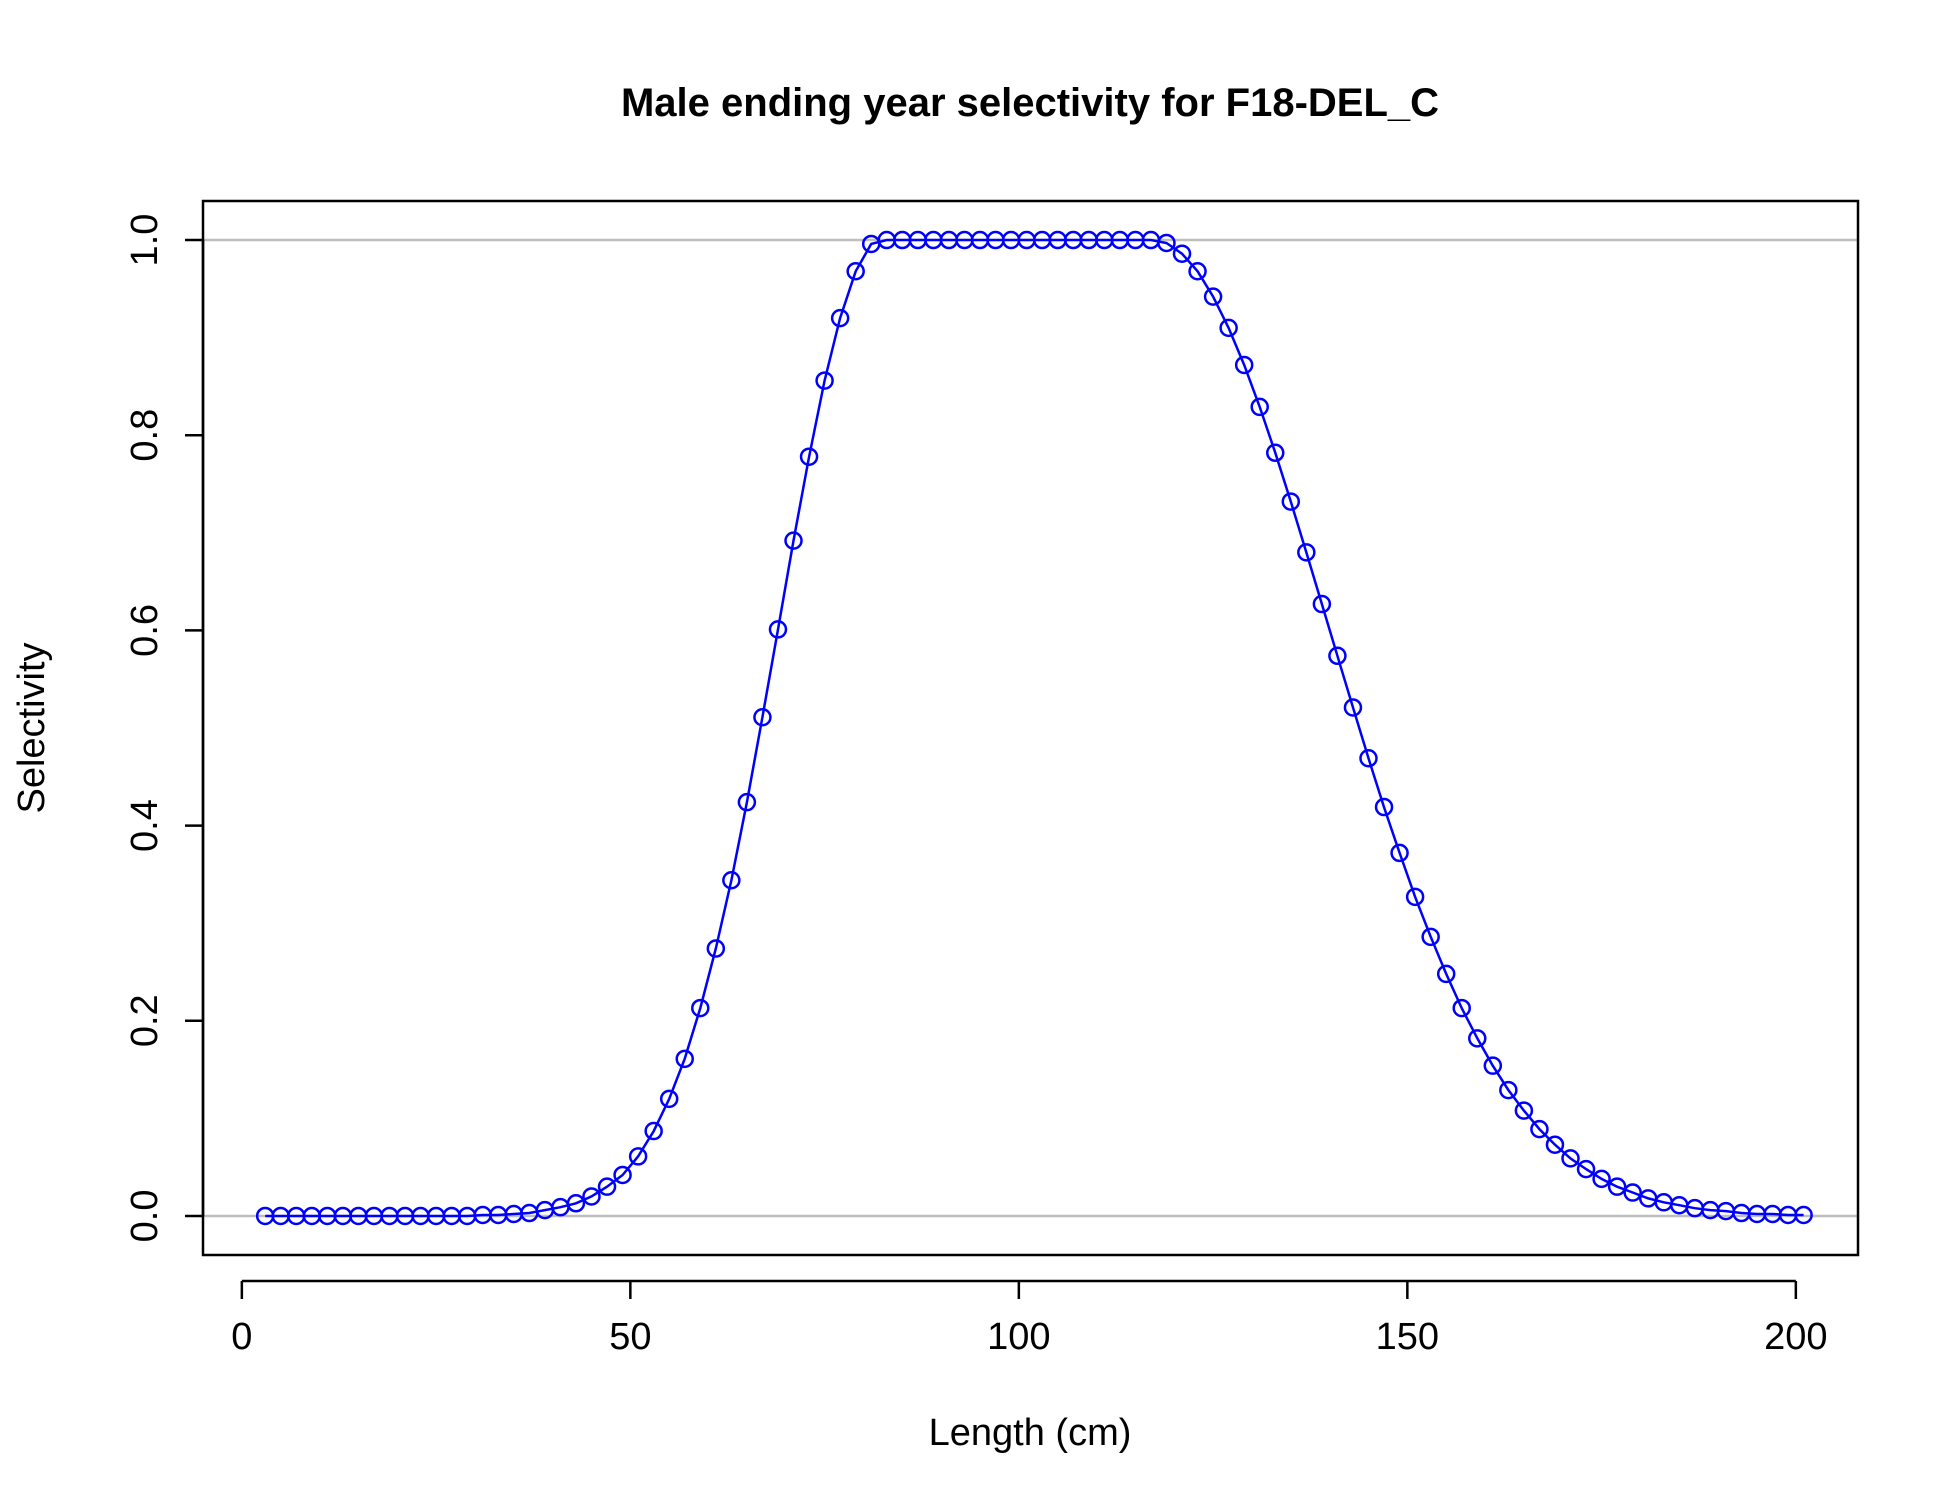  What do you see at coordinates (145, 240) in the screenshot?
I see `y-tick-label: 1.0` at bounding box center [145, 240].